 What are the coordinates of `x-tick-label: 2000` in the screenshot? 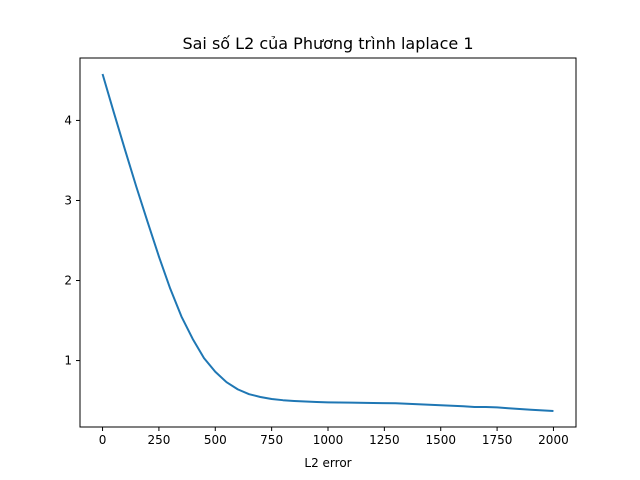 It's located at (553, 440).